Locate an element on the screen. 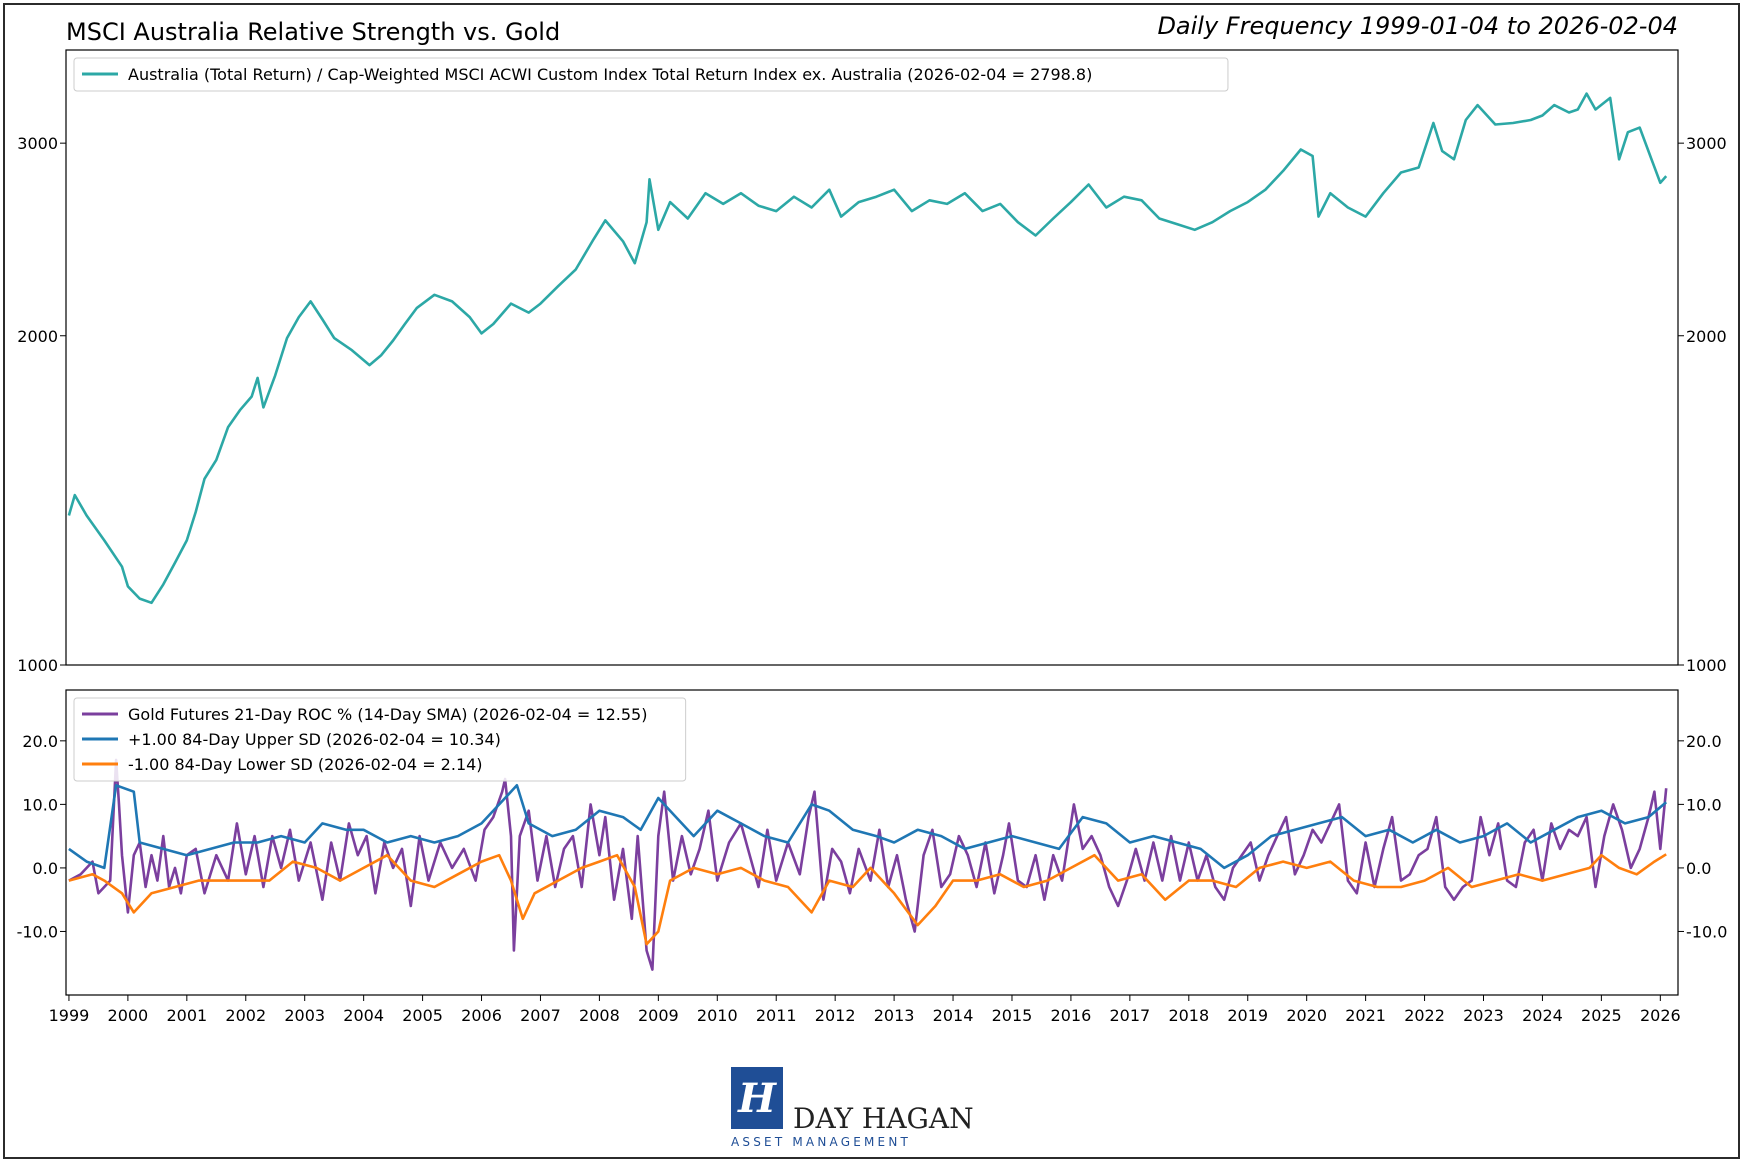 Image resolution: width=1745 pixels, height=1164 pixels. logo-text: DAY HAGAN is located at coordinates (883, 1118).